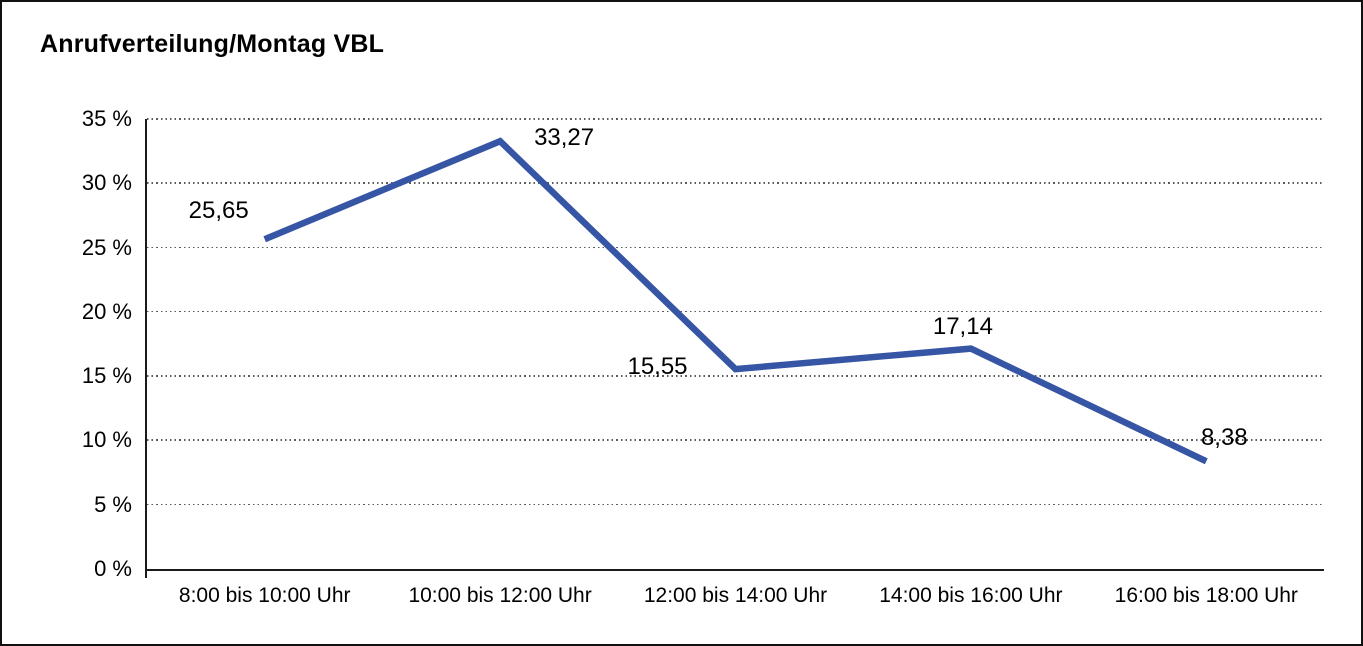 This screenshot has height=646, width=1363. Describe the element at coordinates (1206, 595) in the screenshot. I see `x-category-label: 16:00 bis 18:00 Uhr` at that location.